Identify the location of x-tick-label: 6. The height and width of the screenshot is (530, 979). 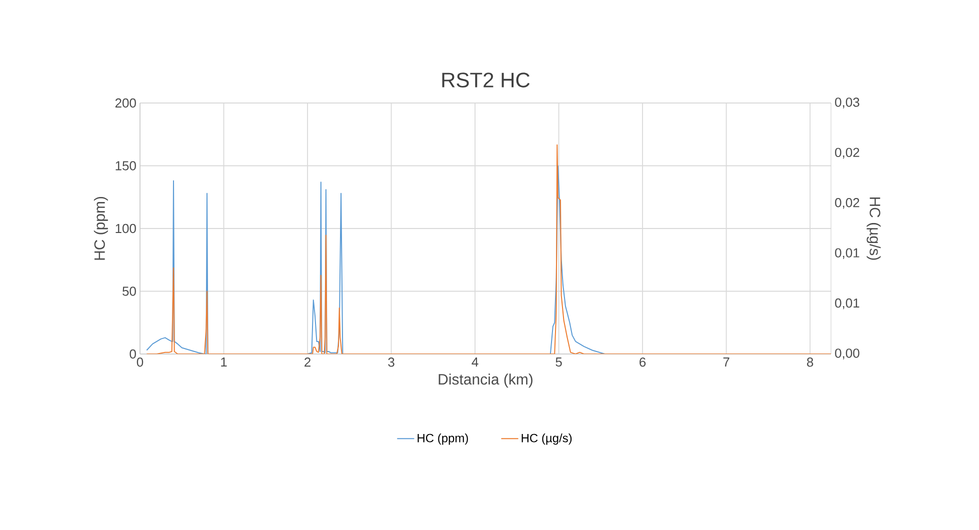
(643, 362).